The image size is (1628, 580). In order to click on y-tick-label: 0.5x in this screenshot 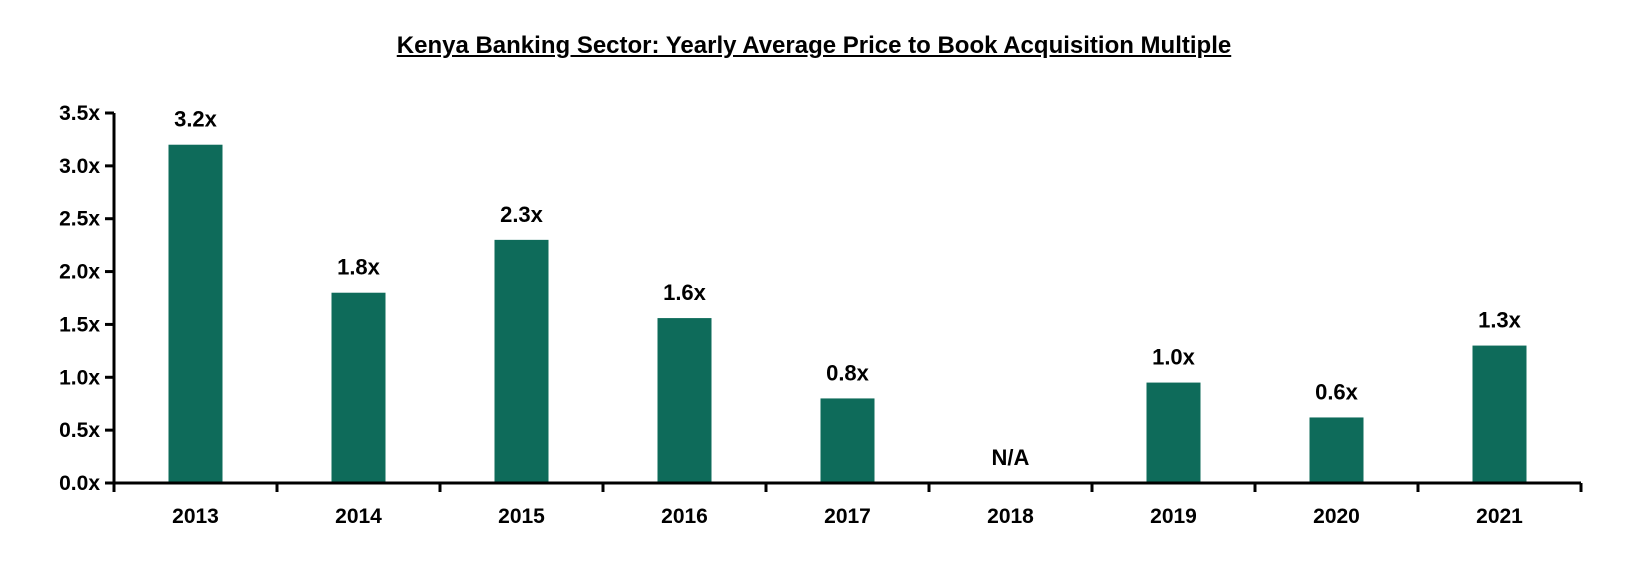, I will do `click(79, 430)`.